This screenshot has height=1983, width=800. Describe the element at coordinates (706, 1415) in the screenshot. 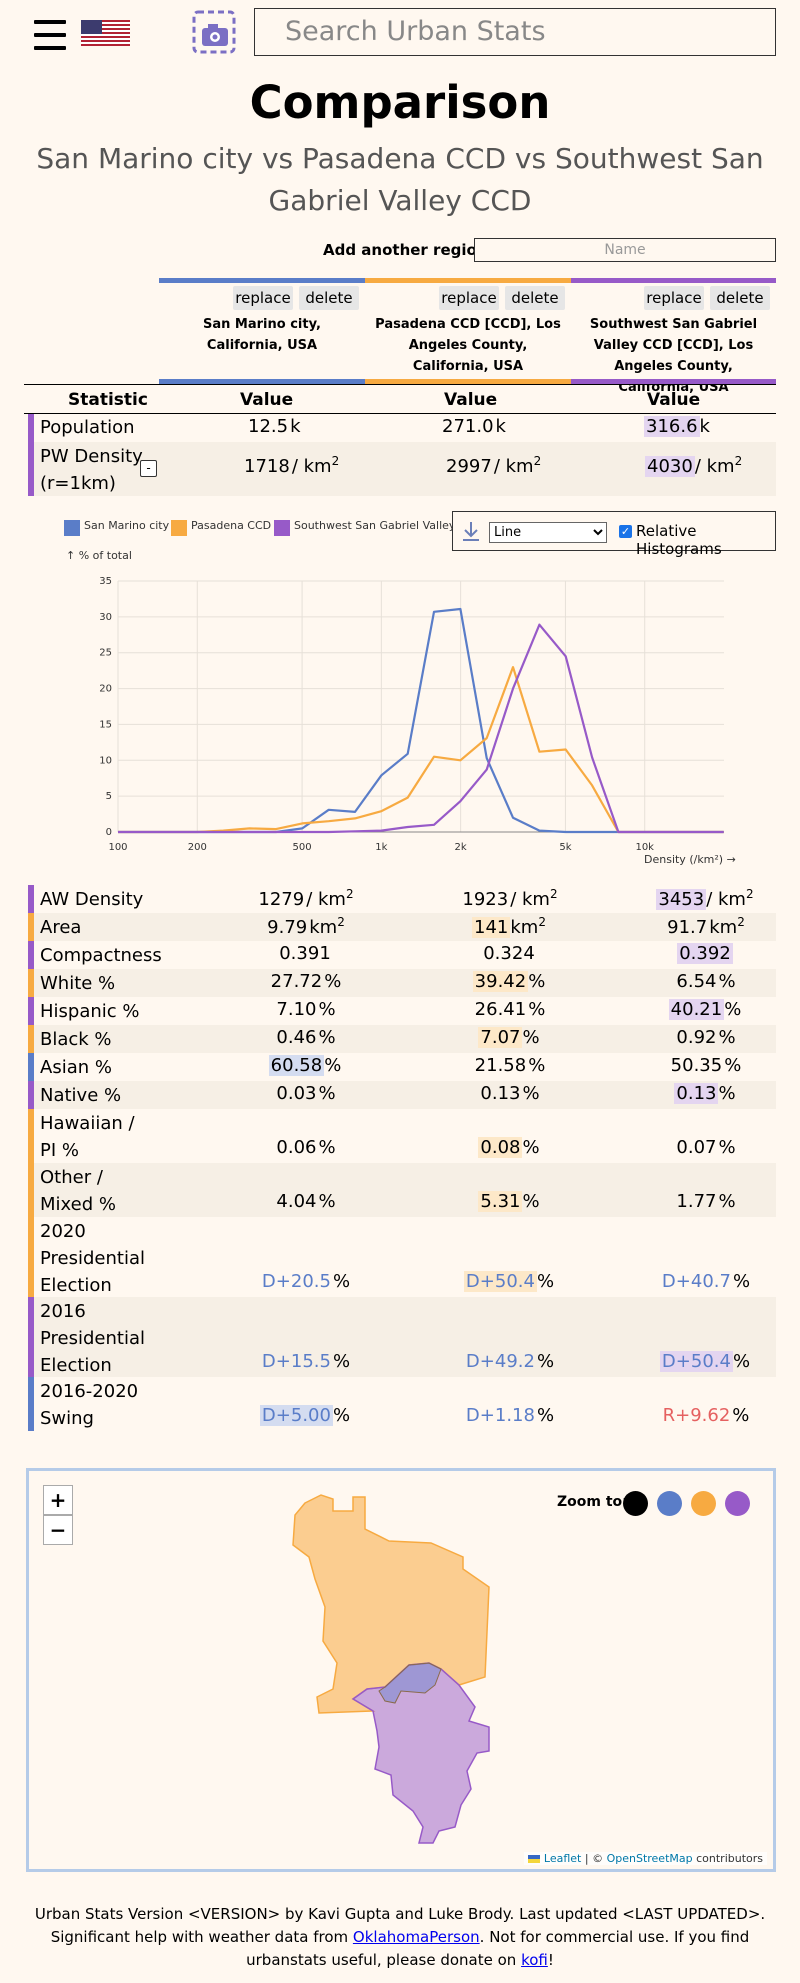

I see `stat-value: R+9.62%` at that location.